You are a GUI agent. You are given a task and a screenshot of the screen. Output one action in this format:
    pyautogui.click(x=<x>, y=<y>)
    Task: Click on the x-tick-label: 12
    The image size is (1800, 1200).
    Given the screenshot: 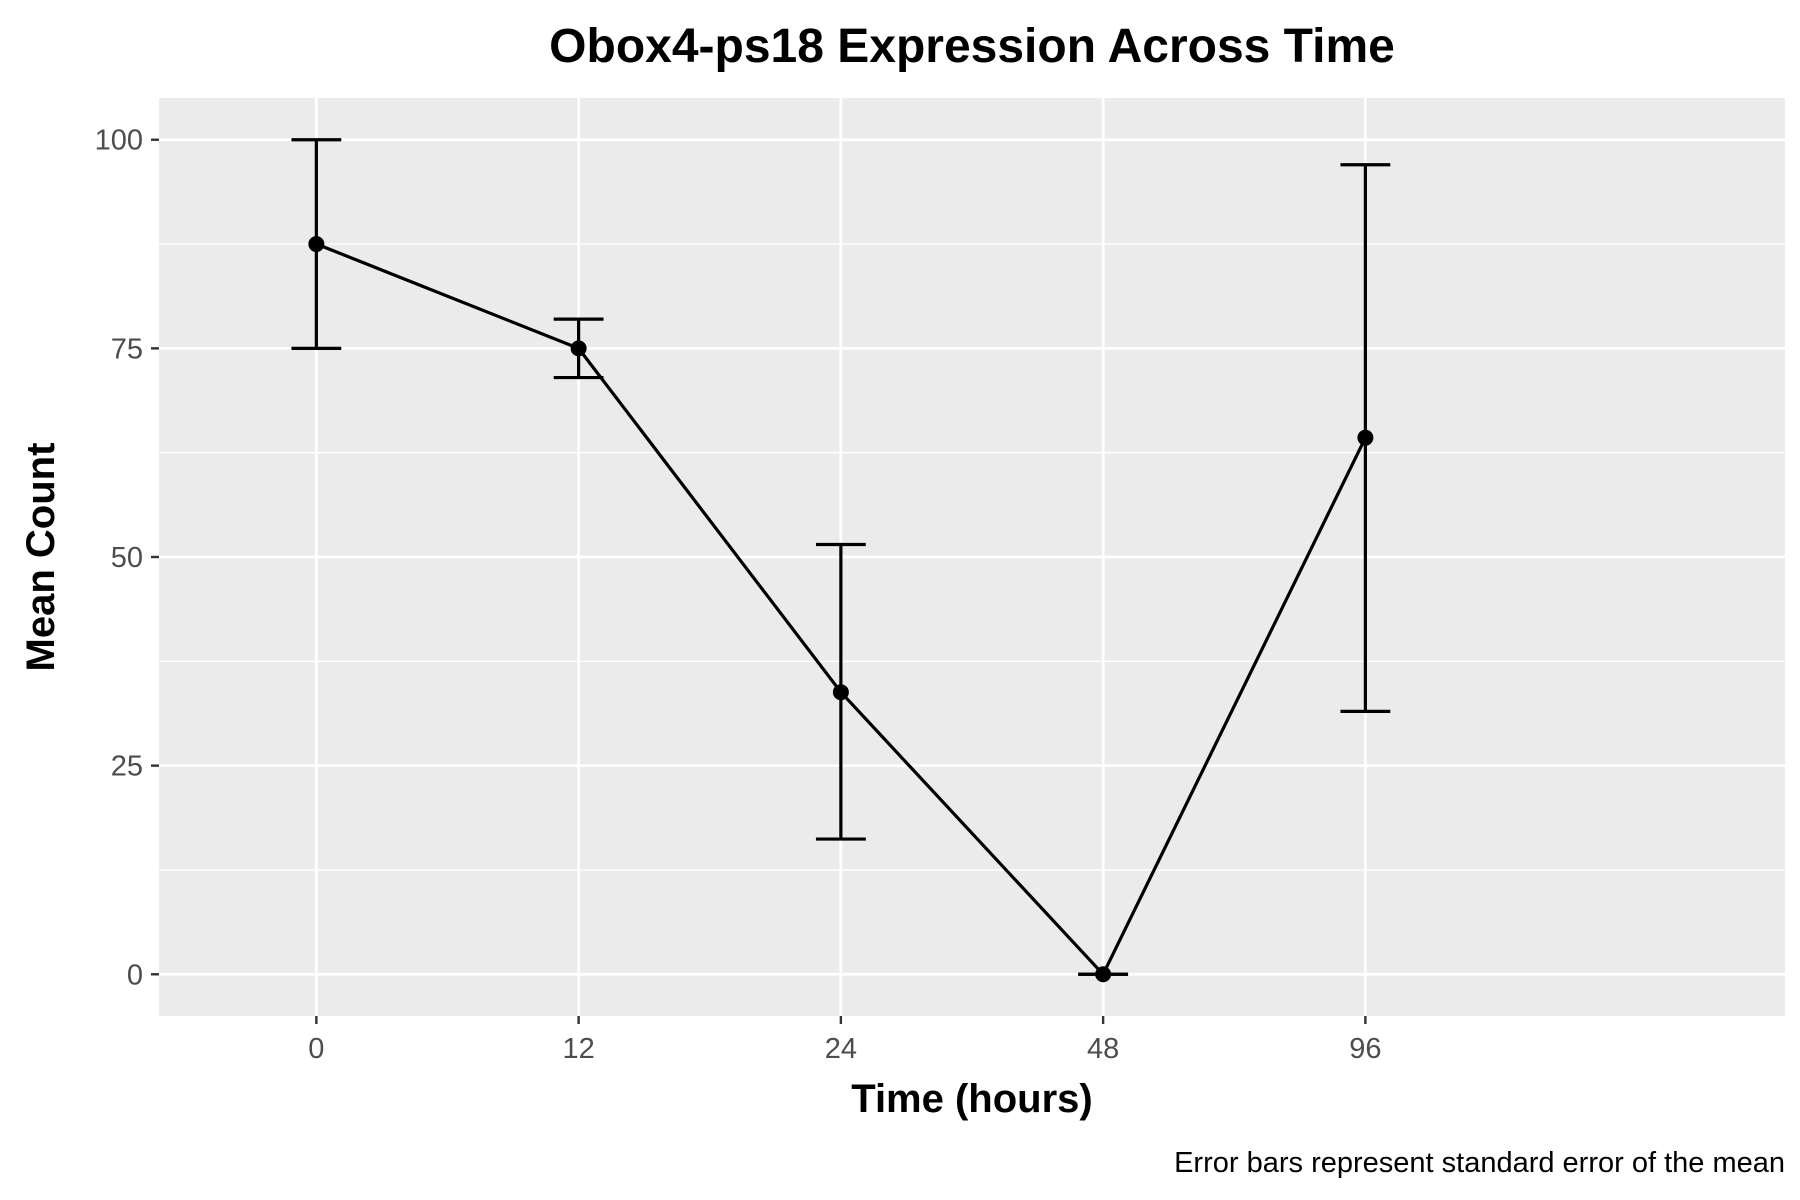 What is the action you would take?
    pyautogui.click(x=578, y=1049)
    